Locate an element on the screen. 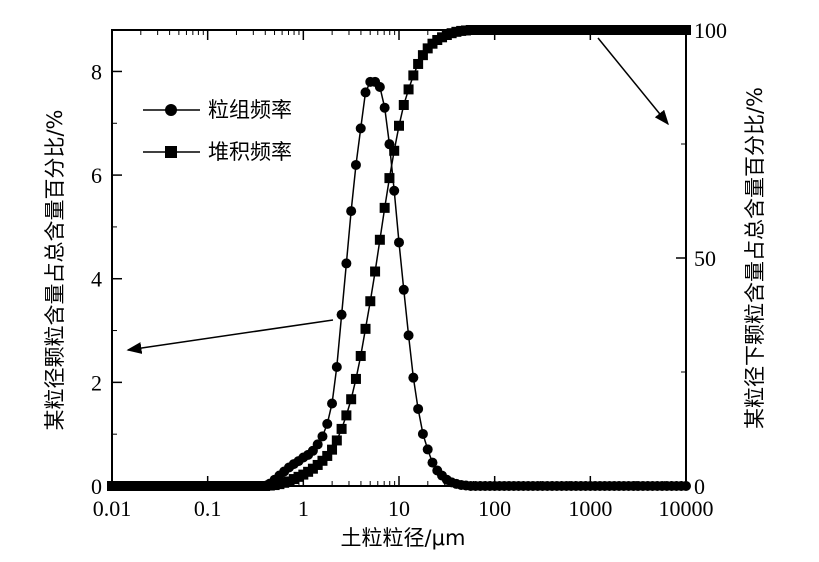  y-left-tick-label: 8 is located at coordinates (96, 71).